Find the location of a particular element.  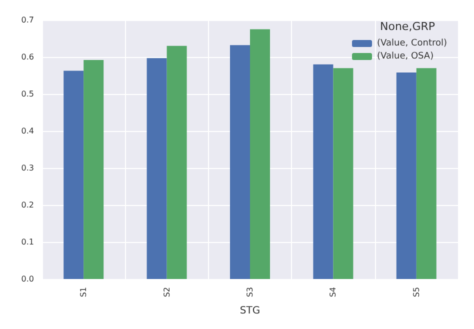

x-axis-title: STG is located at coordinates (250, 311).